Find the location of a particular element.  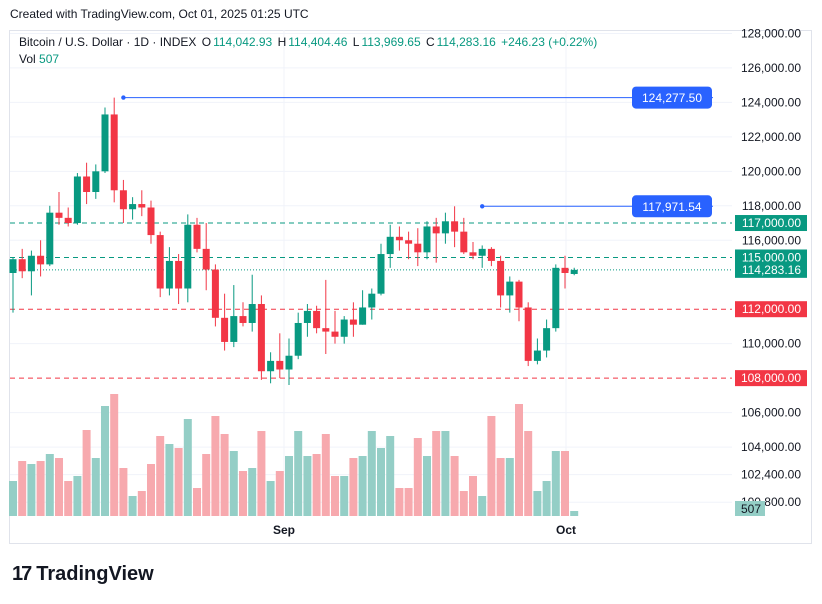

x-tick-label: Oct is located at coordinates (566, 530).